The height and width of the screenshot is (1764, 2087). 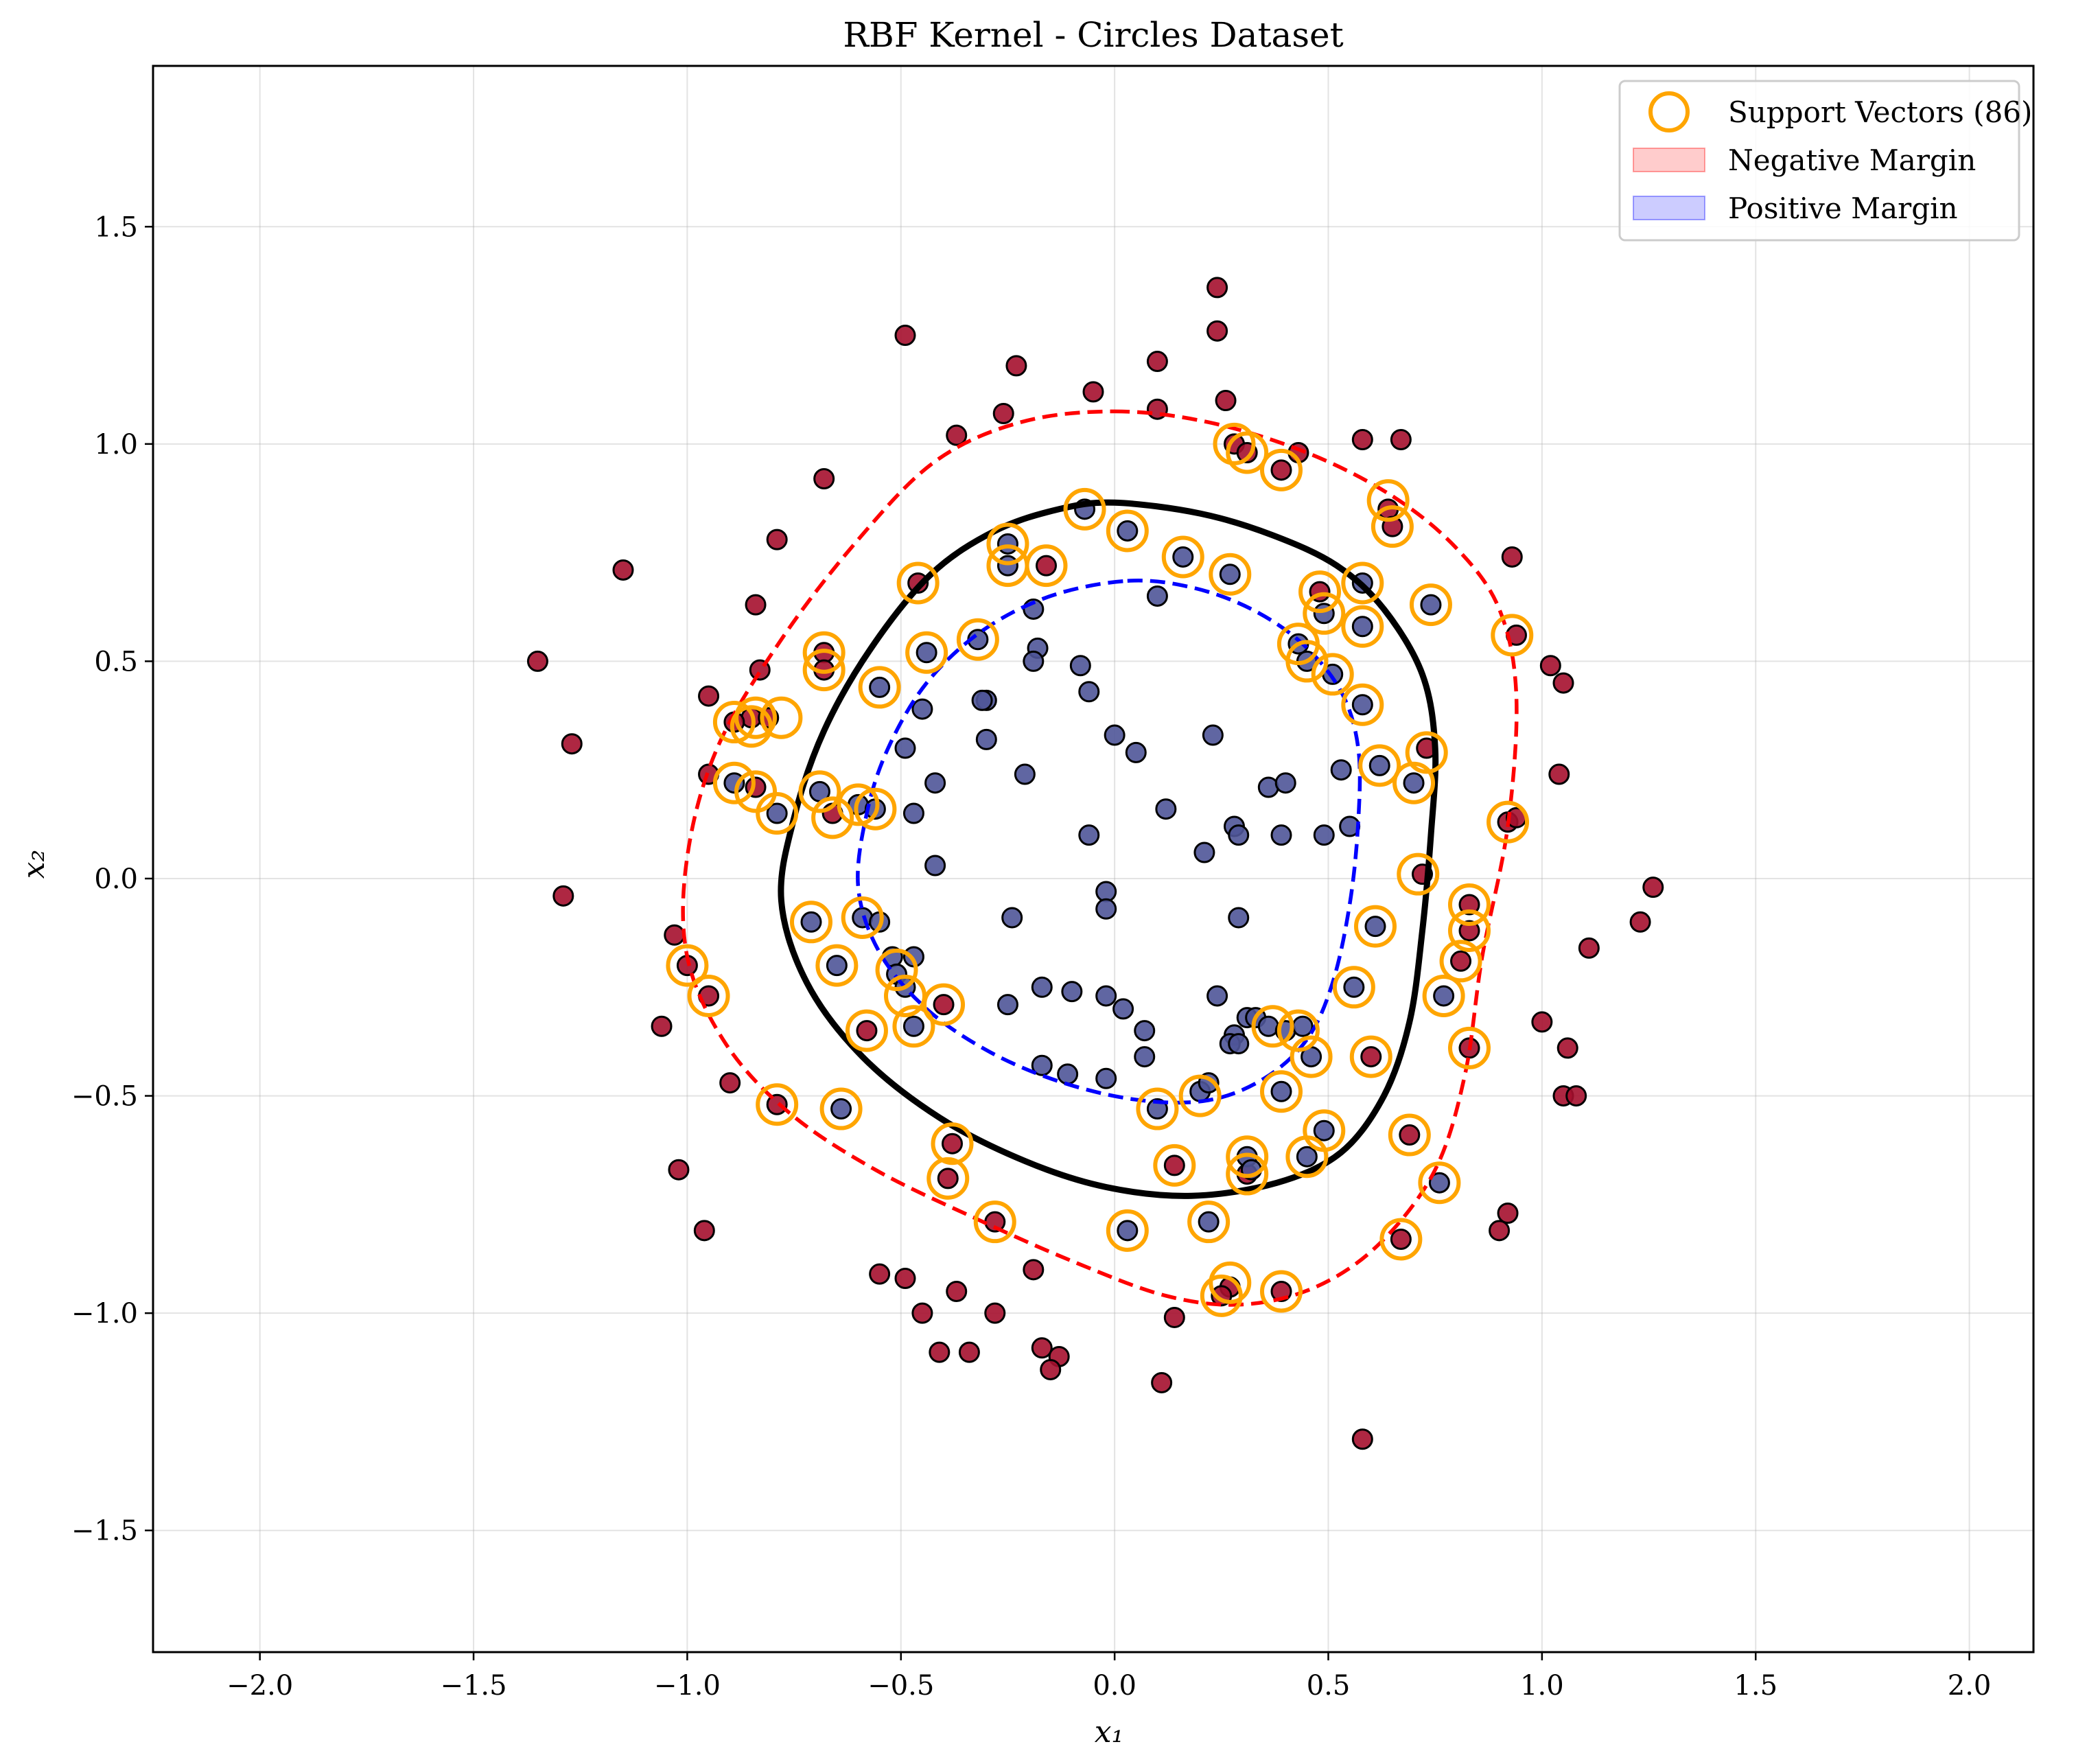 I want to click on y-tick-label: 0.0, so click(x=116, y=879).